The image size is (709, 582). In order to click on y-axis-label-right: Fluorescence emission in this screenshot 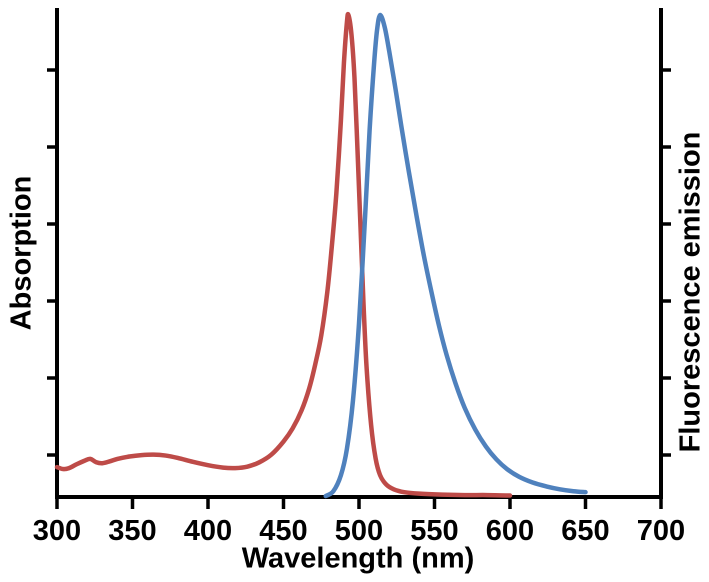, I will do `click(690, 292)`.